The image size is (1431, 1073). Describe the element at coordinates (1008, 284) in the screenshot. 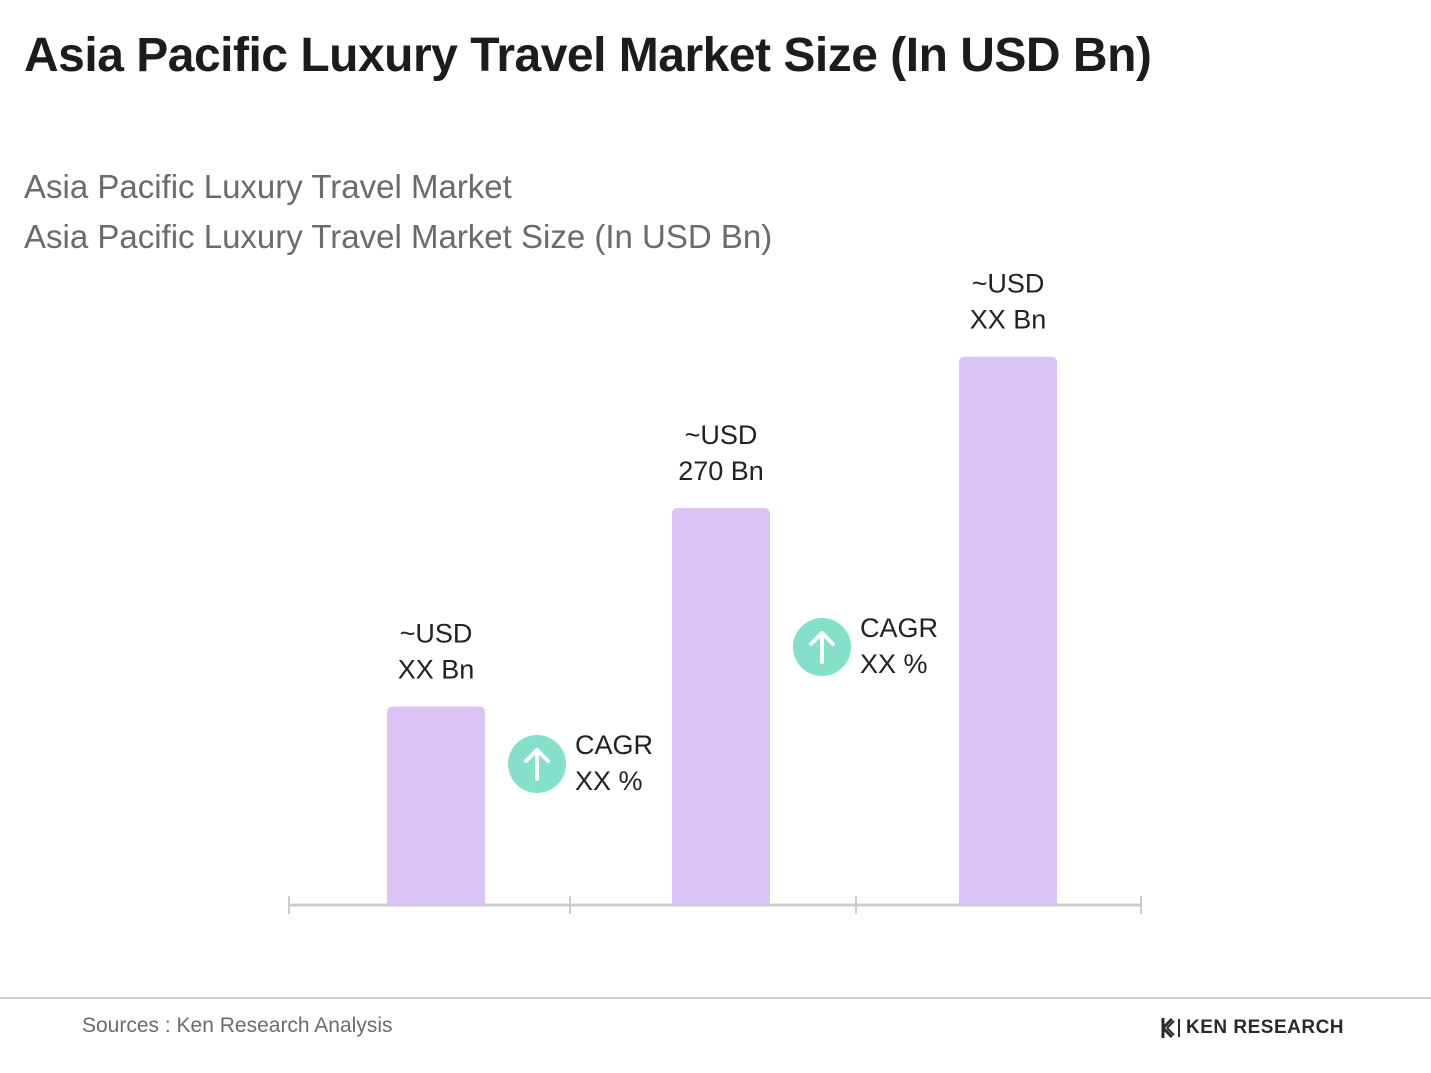

I see `bar-value-label-2-line-0: ~USD` at that location.